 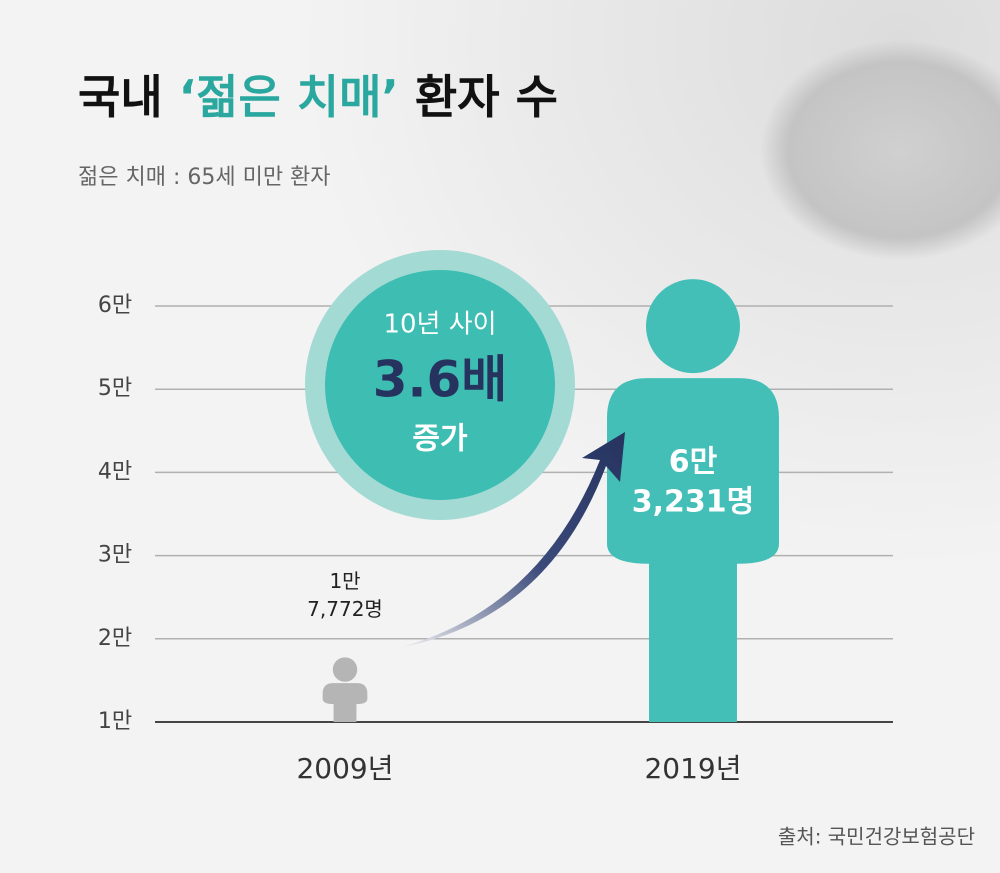 What do you see at coordinates (115, 721) in the screenshot?
I see `y-tick-label: 1만` at bounding box center [115, 721].